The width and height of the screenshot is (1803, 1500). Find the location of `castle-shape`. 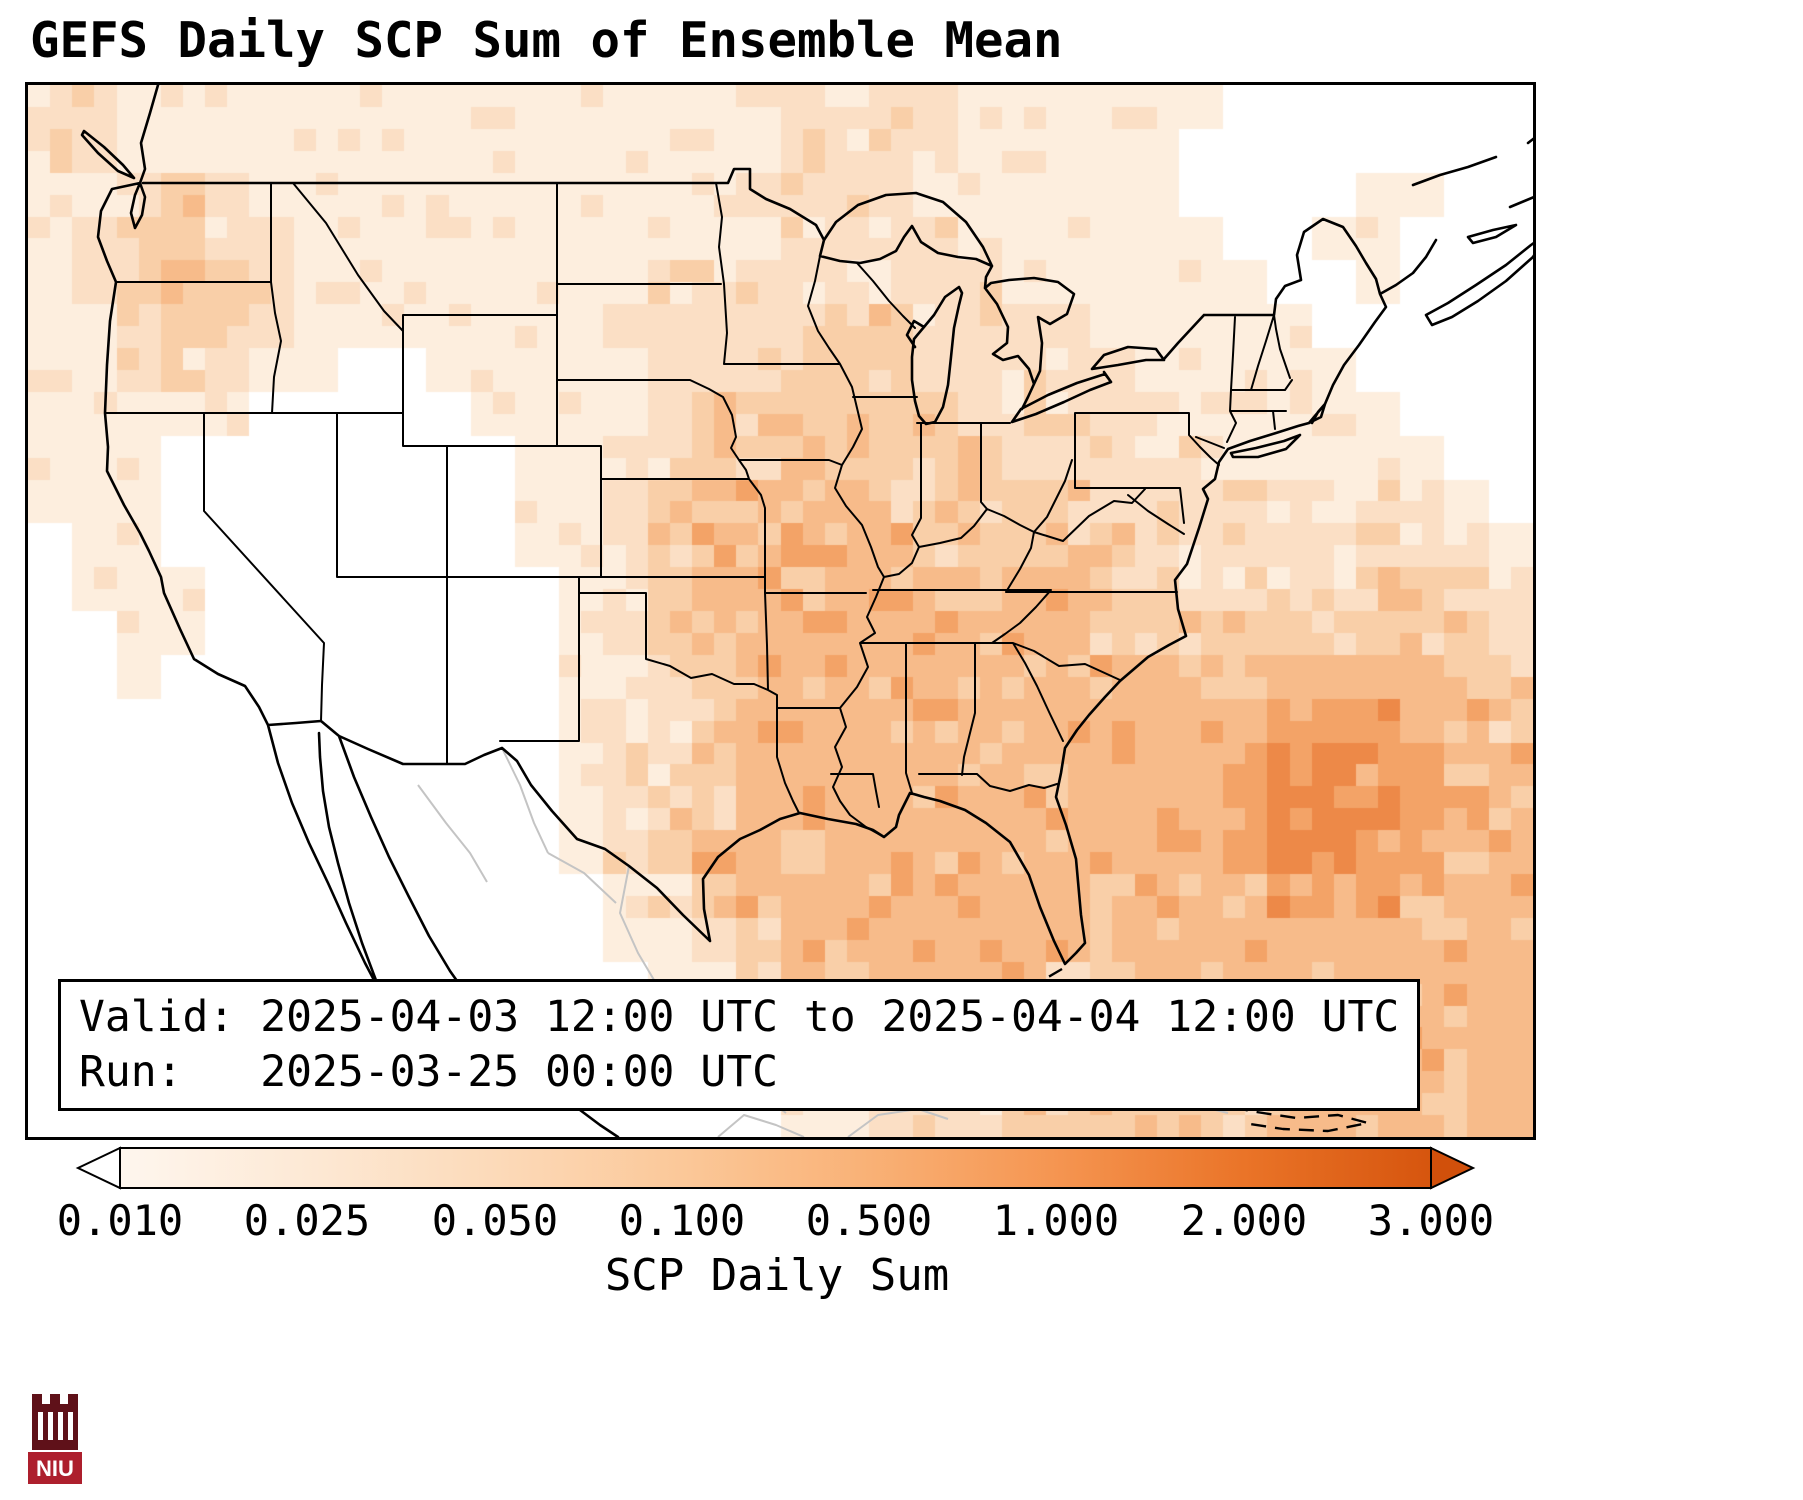

castle-shape is located at coordinates (55, 1422).